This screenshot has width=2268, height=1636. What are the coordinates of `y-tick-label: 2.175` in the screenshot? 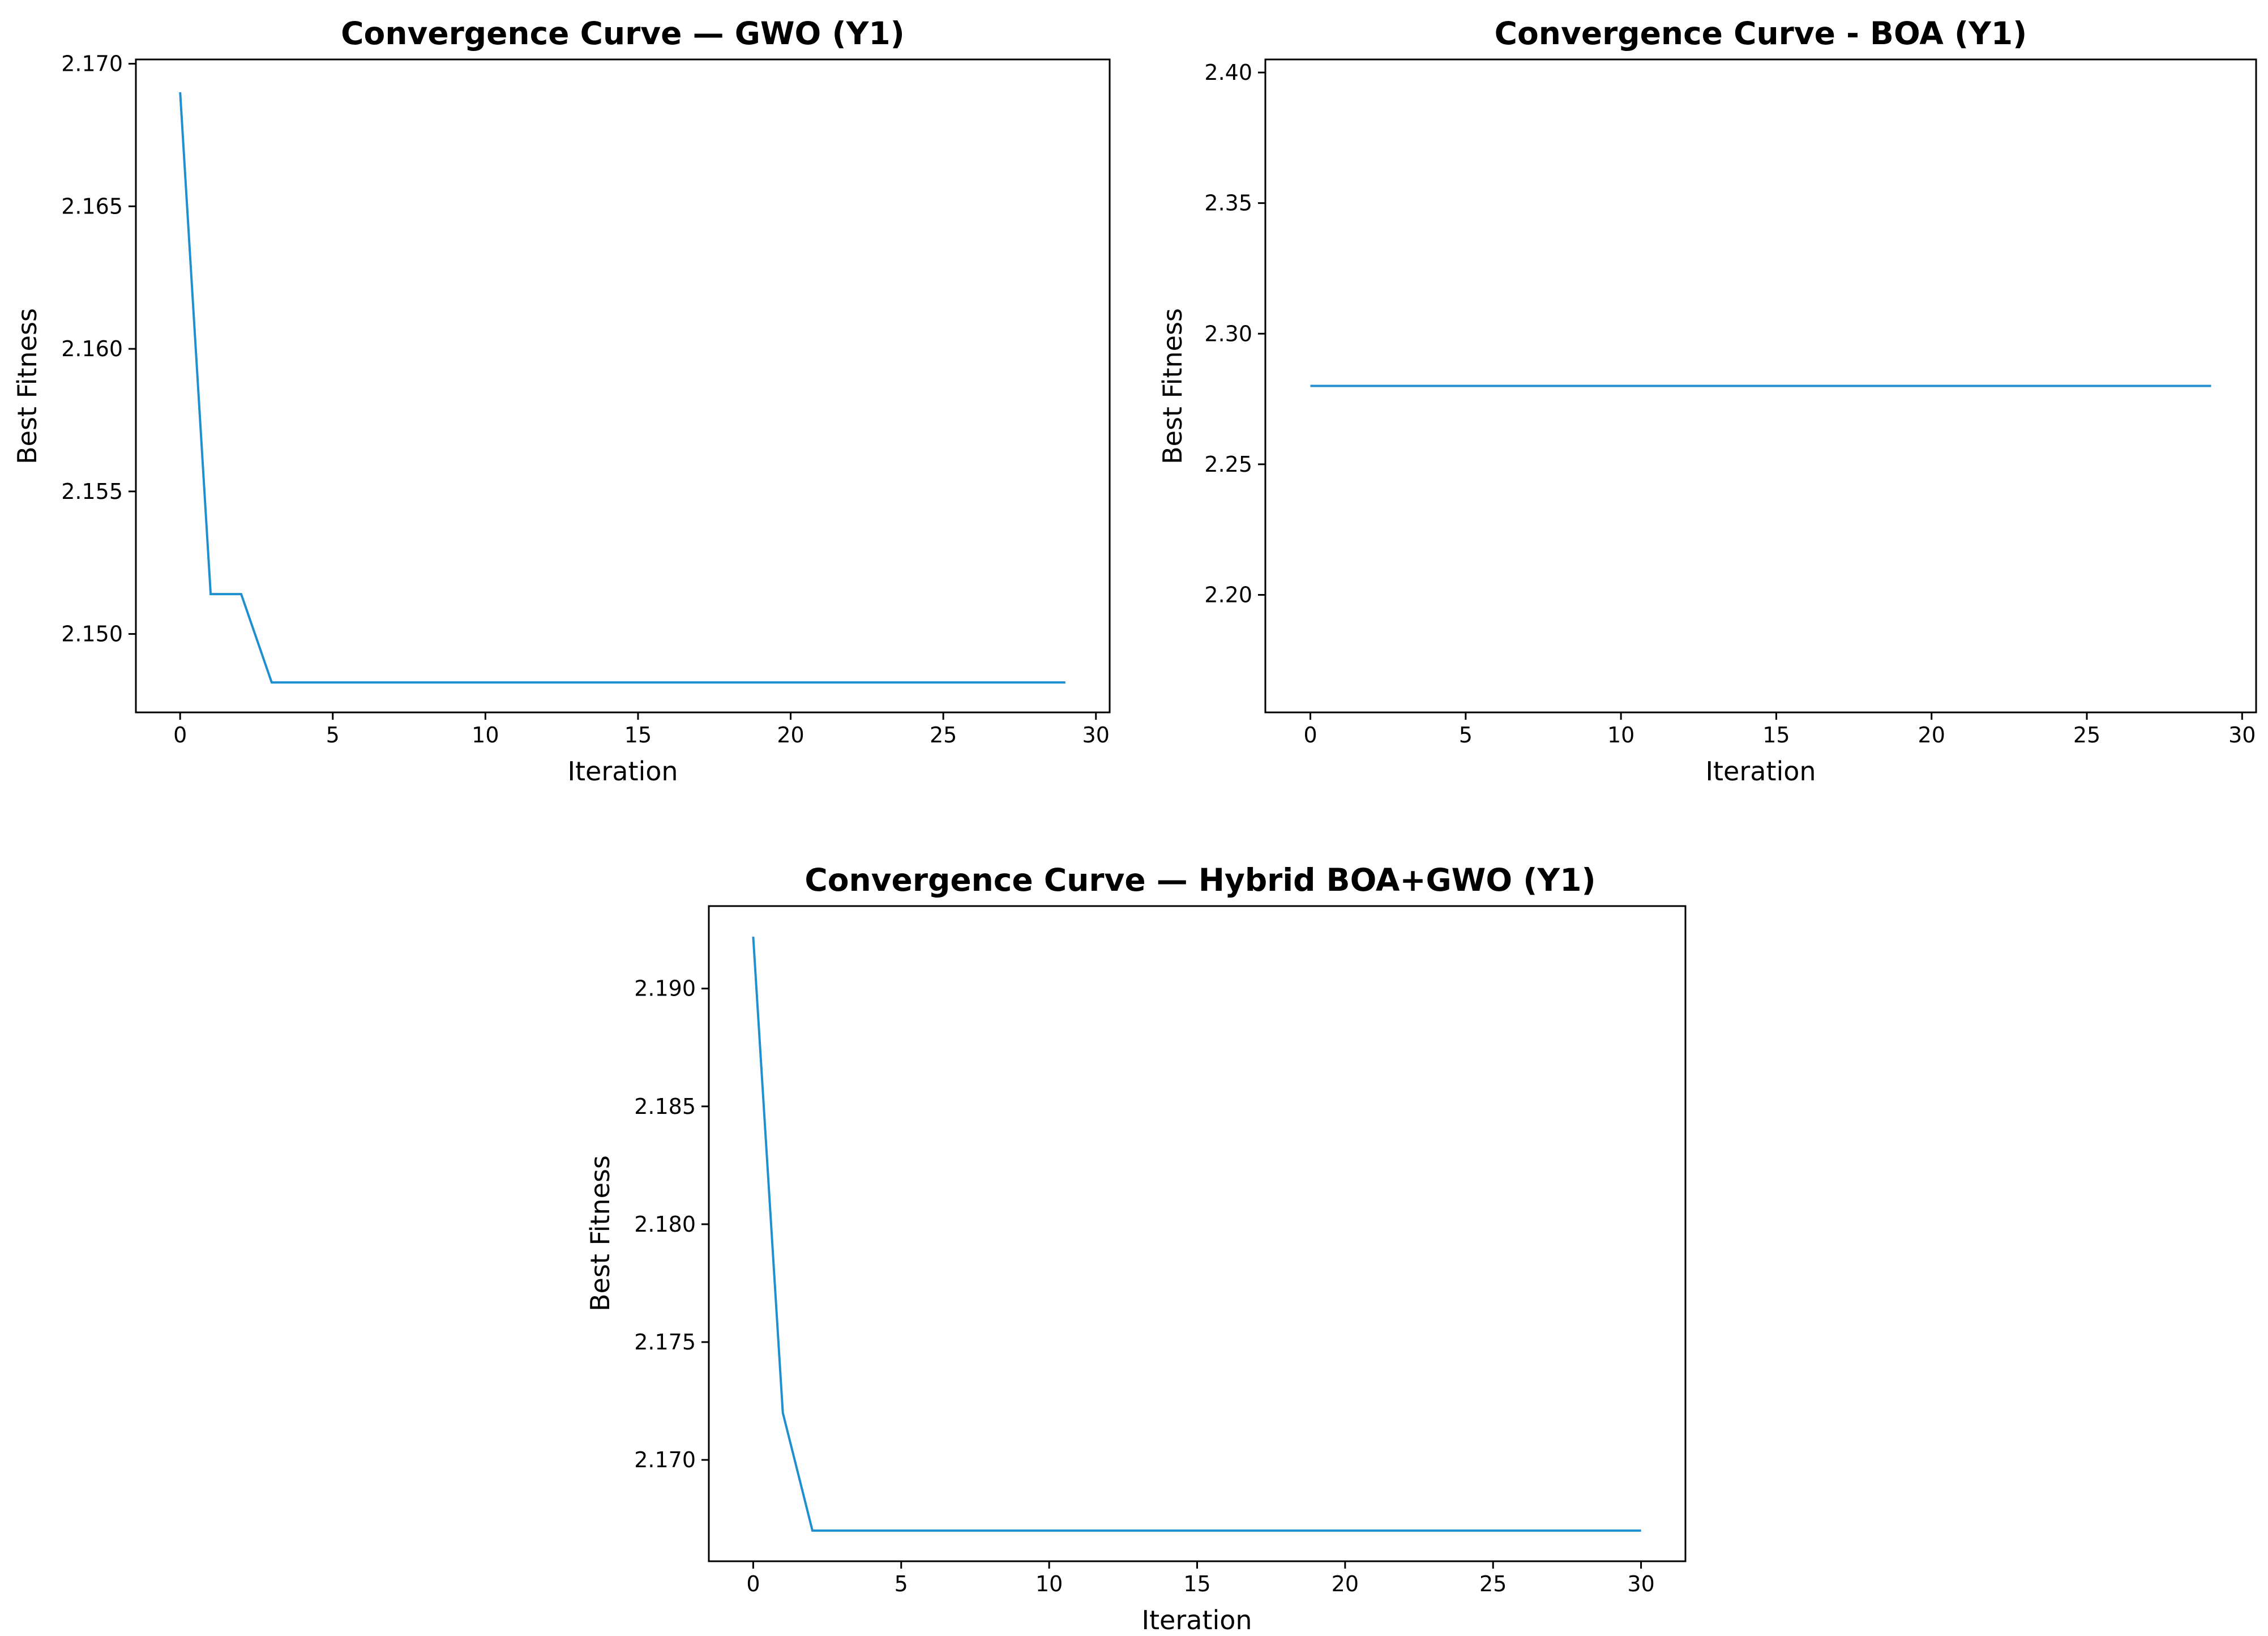 It's located at (665, 1343).